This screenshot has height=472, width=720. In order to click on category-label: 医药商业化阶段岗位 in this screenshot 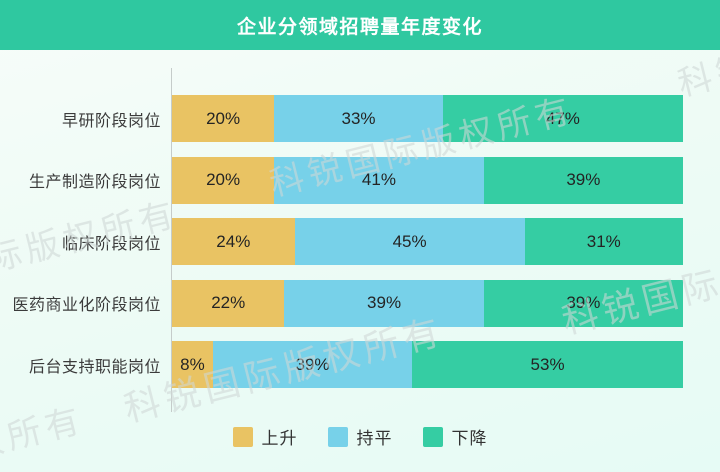, I will do `click(86, 305)`.